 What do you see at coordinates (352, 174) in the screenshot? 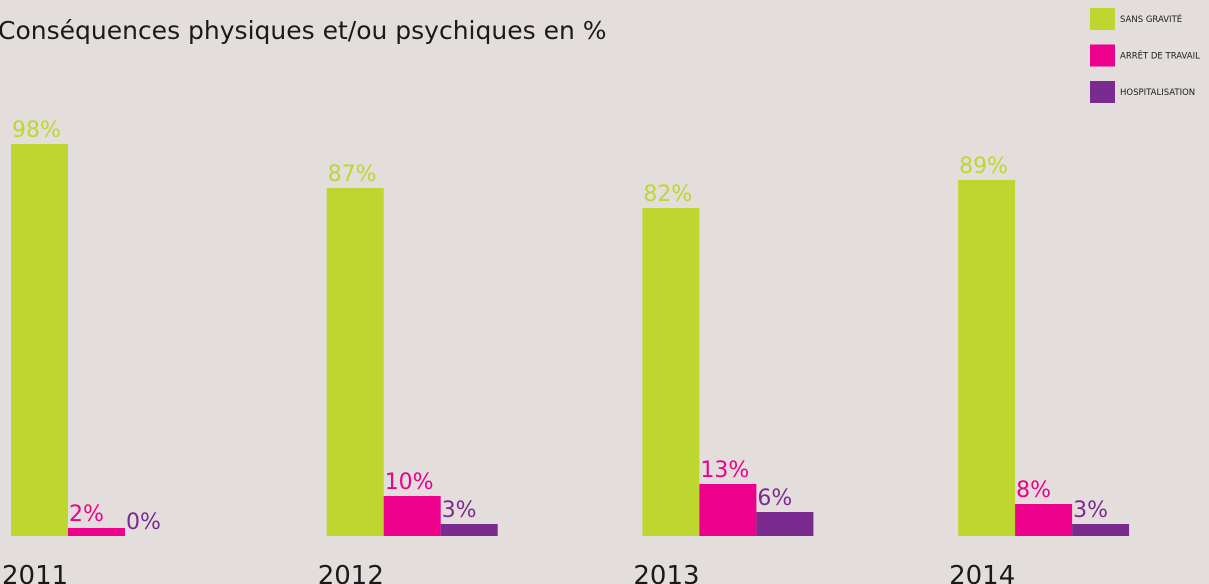
I see `value-label: 87%` at bounding box center [352, 174].